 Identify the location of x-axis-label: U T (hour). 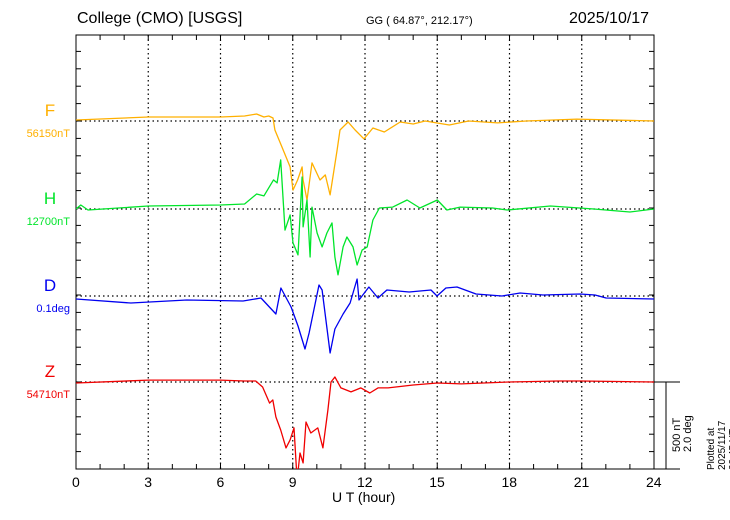
(364, 497).